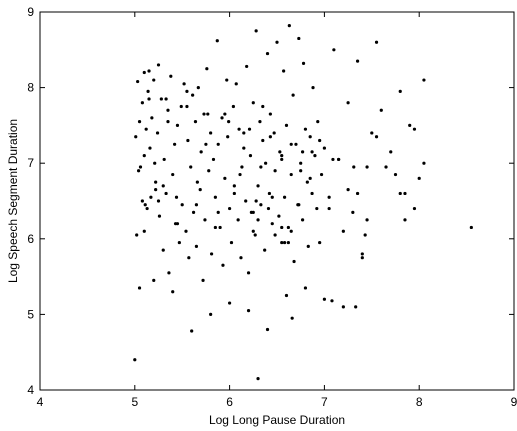 The width and height of the screenshot is (517, 431). I want to click on x-tick-label: 8, so click(419, 402).